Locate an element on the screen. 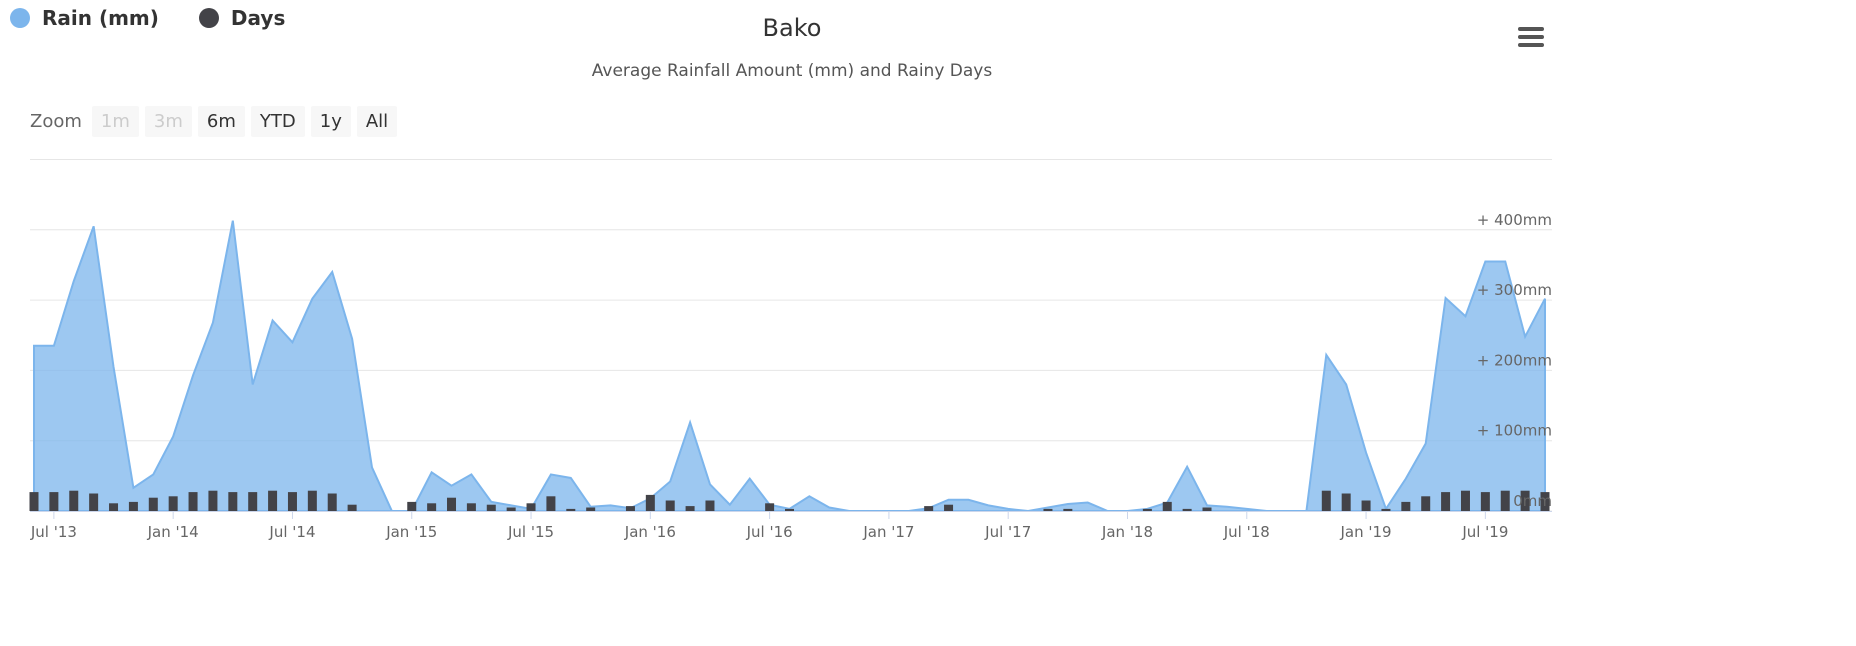  legend-item-days: Days is located at coordinates (242, 18).